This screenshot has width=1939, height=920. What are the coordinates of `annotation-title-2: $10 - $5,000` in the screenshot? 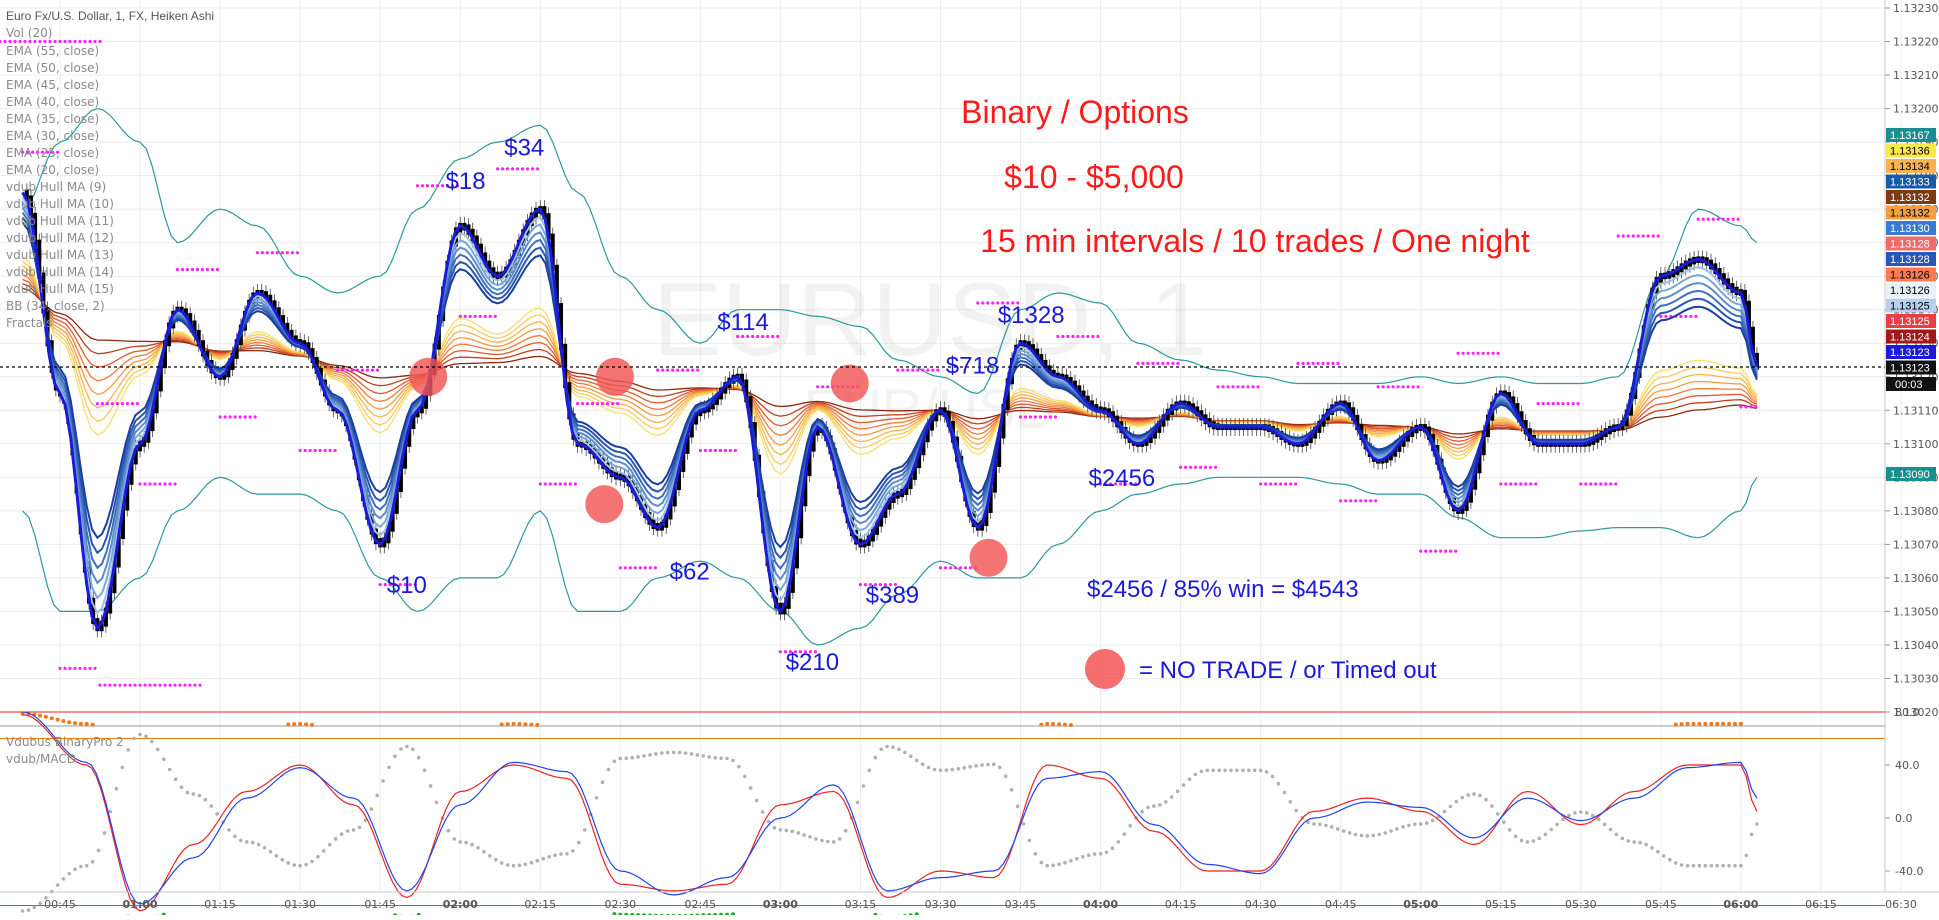 It's located at (1094, 177).